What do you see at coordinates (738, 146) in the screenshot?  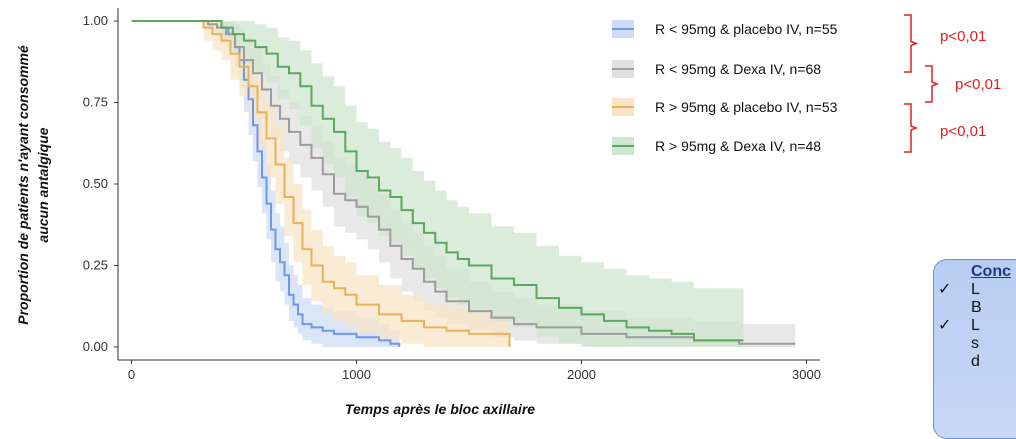 I see `legend-label: R > 95mg & Dexa IV, n=48` at bounding box center [738, 146].